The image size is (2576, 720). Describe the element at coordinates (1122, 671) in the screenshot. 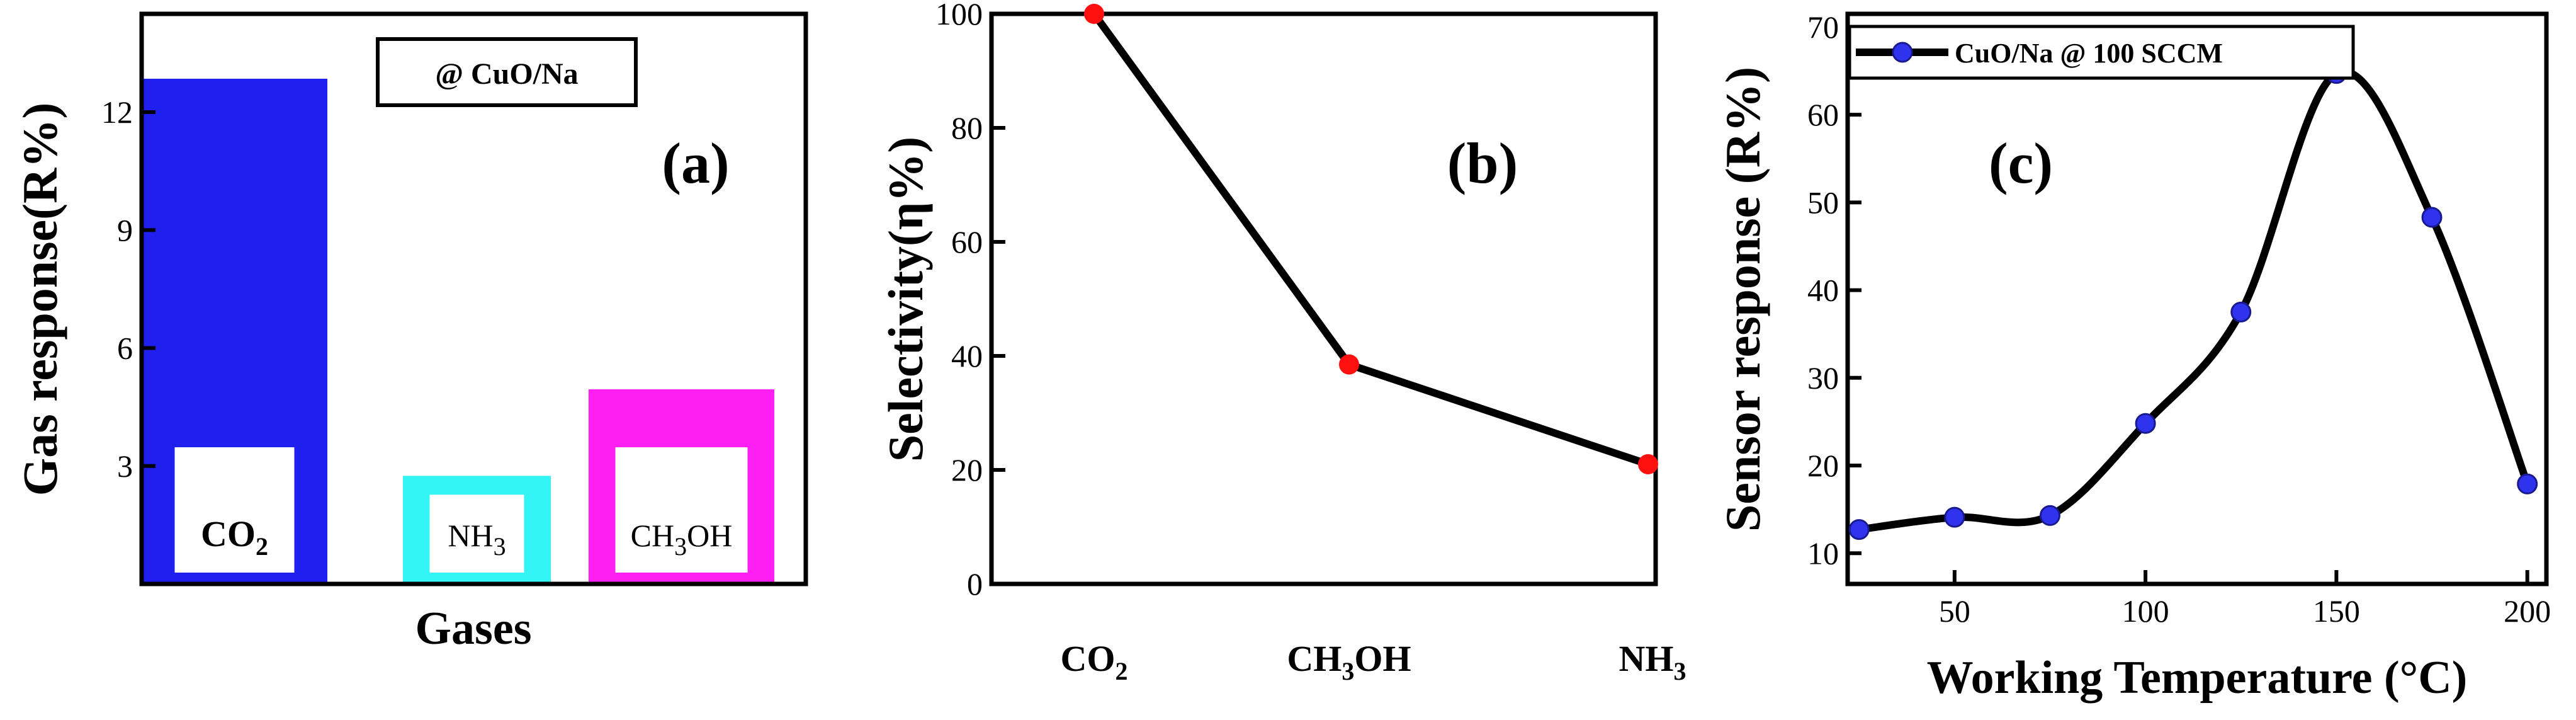

I see `chart-b-x-tick-label-subscript: 2` at that location.